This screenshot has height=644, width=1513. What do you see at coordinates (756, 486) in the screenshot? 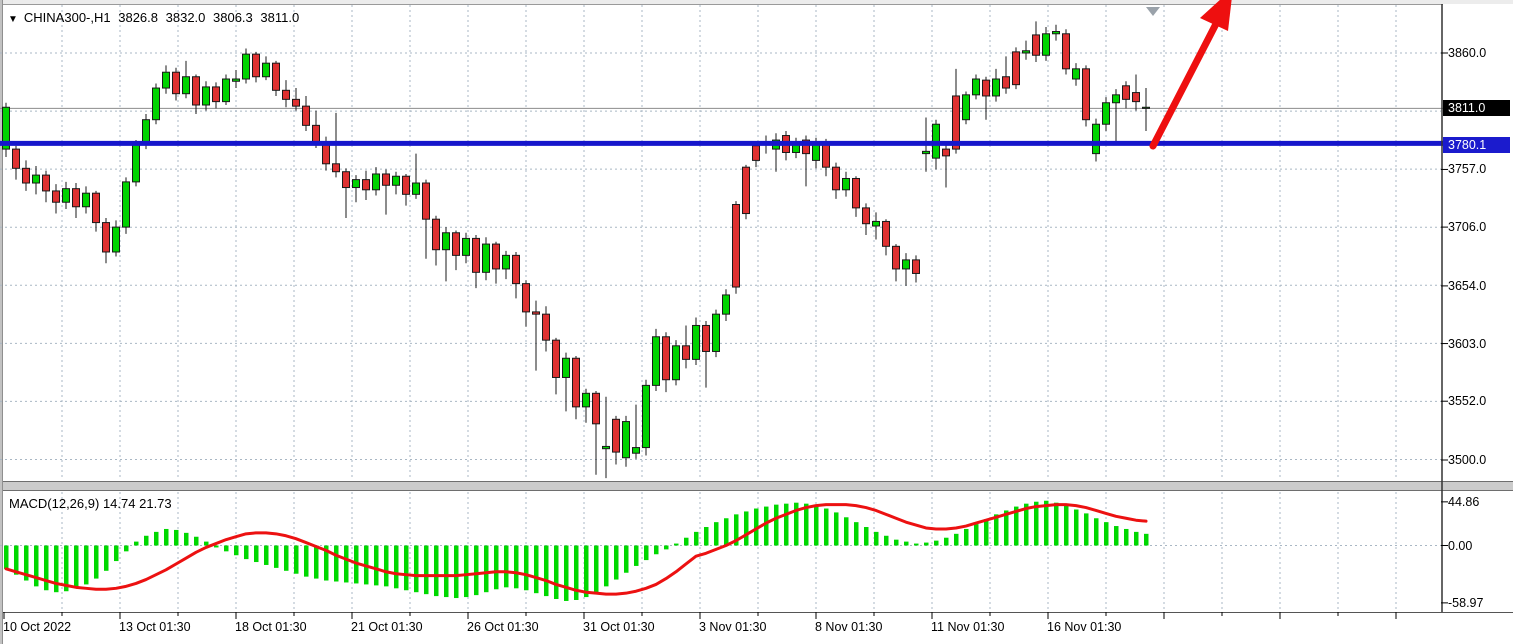
I see `panel-splitter` at bounding box center [756, 486].